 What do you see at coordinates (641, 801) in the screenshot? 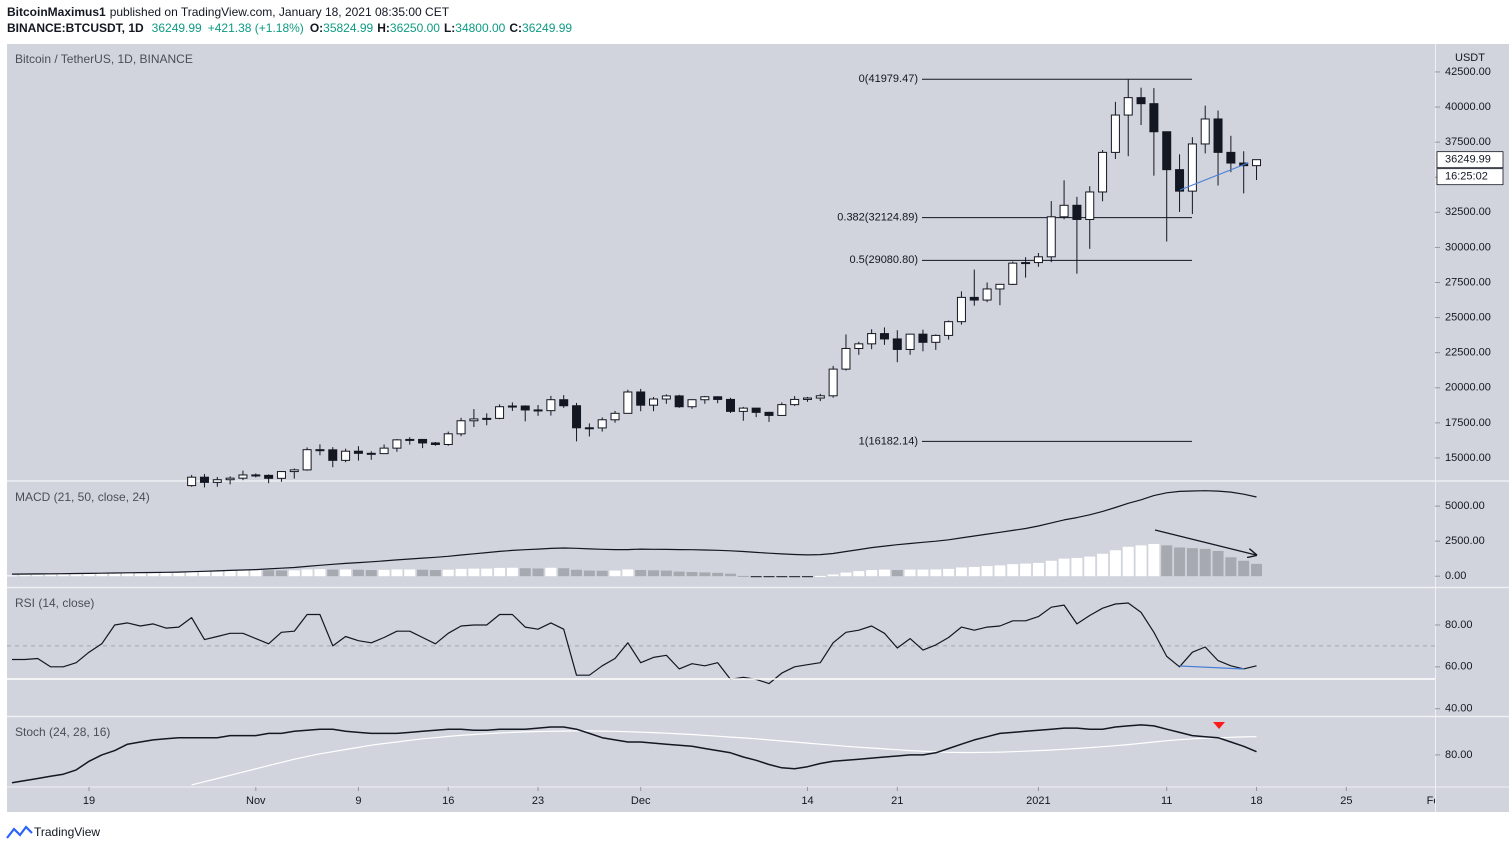
I see `x-tick-label: Dec` at bounding box center [641, 801].